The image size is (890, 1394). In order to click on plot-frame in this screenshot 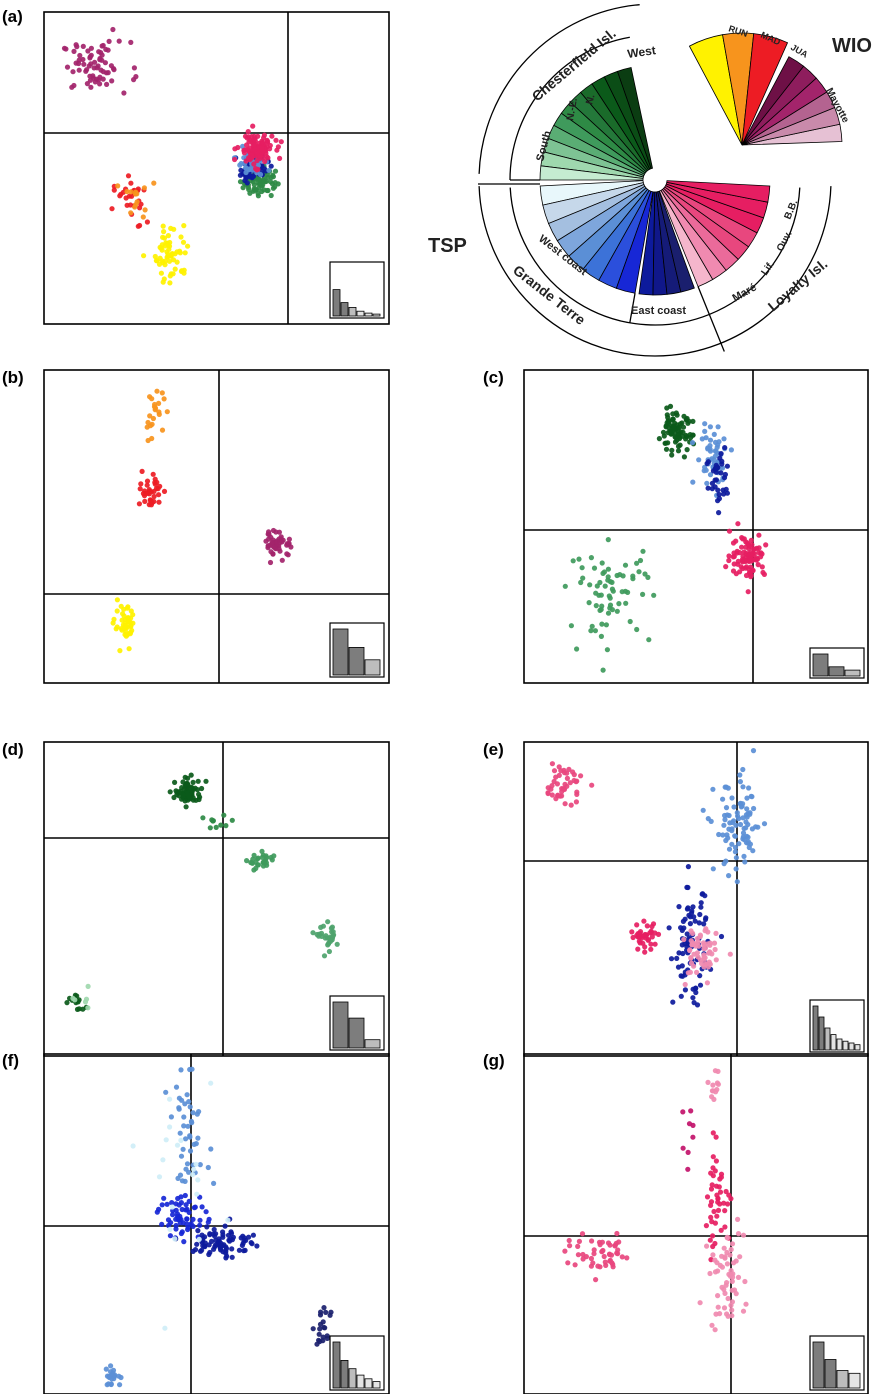, I will do `click(216, 168)`.